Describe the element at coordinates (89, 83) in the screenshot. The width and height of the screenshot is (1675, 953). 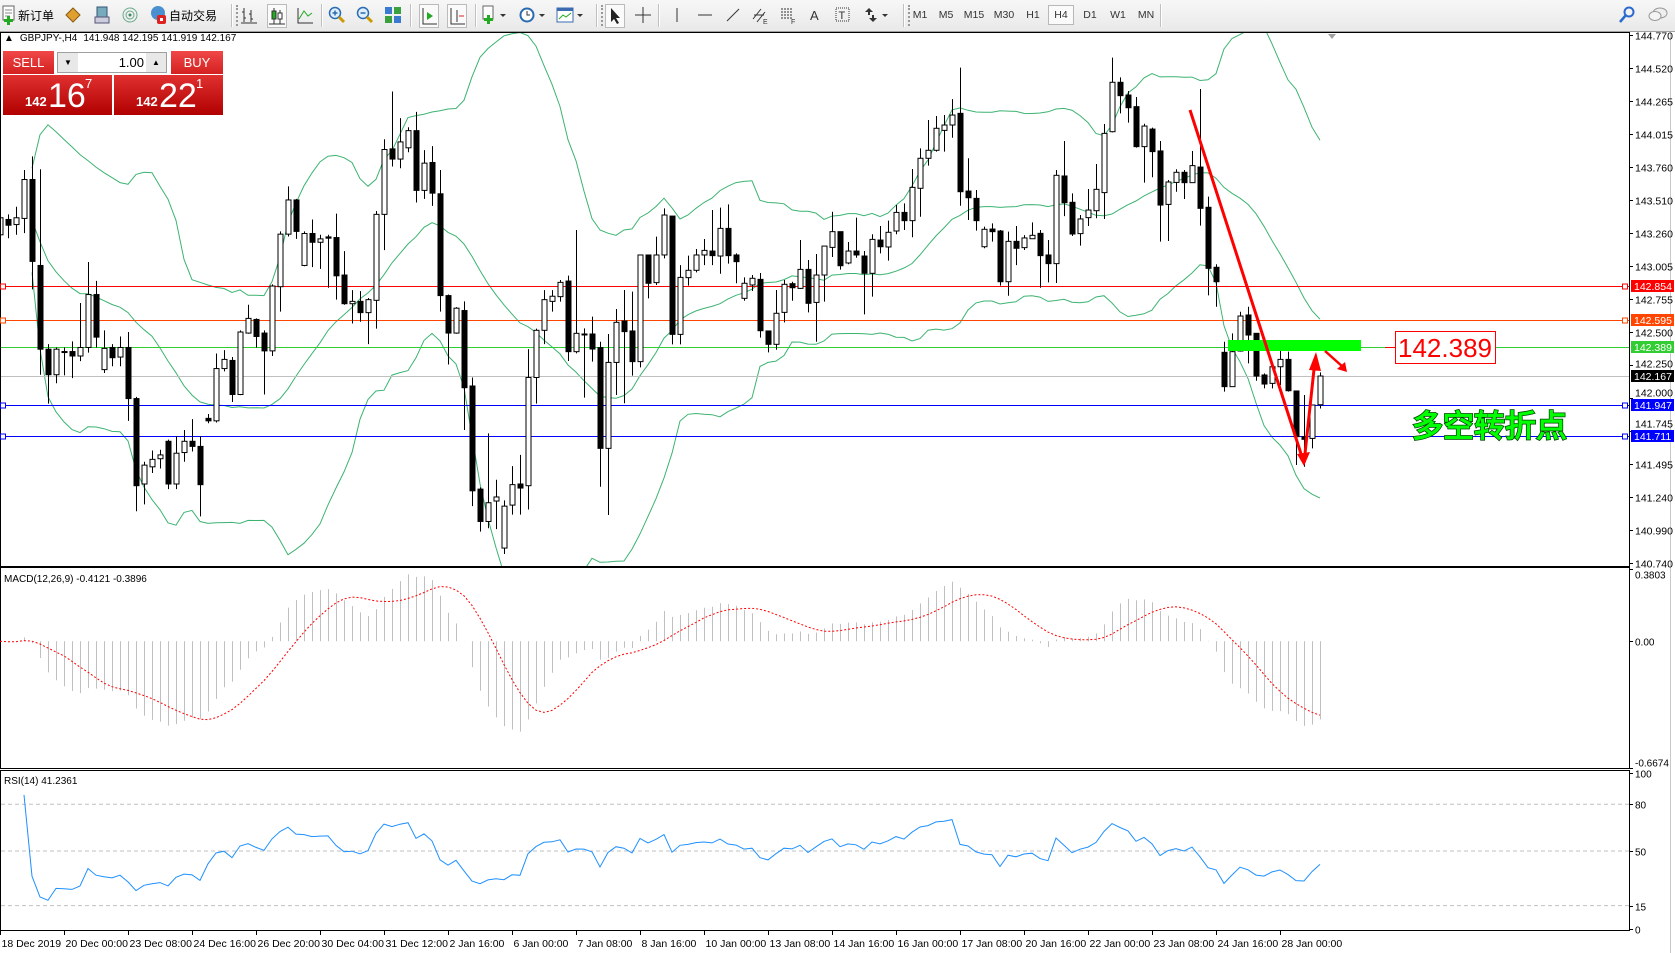
I see `sell-price-pip: 7` at that location.